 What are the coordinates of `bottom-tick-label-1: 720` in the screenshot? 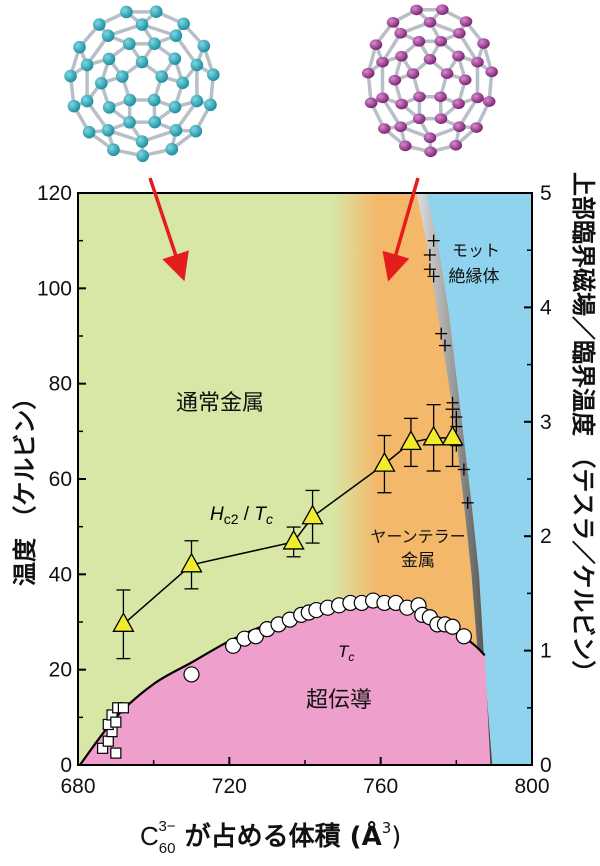 It's located at (229, 786).